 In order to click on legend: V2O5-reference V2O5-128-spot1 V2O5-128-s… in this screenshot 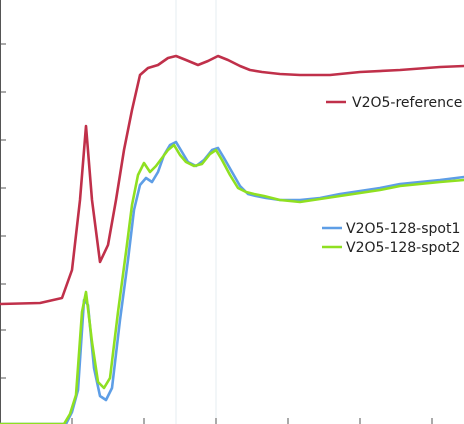, I will do `click(392, 175)`.